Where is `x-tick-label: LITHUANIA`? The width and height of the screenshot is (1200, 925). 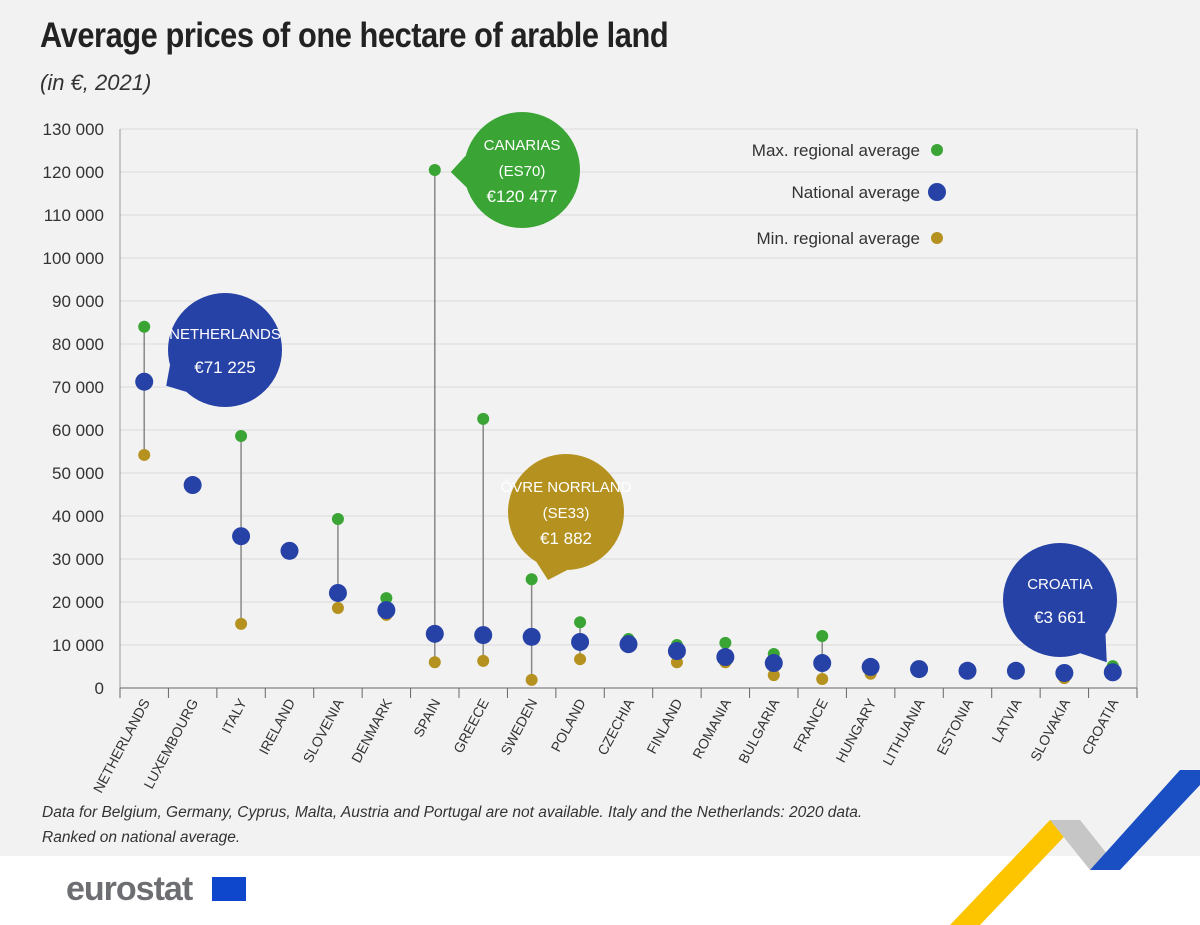 x-tick-label: LITHUANIA is located at coordinates (903, 731).